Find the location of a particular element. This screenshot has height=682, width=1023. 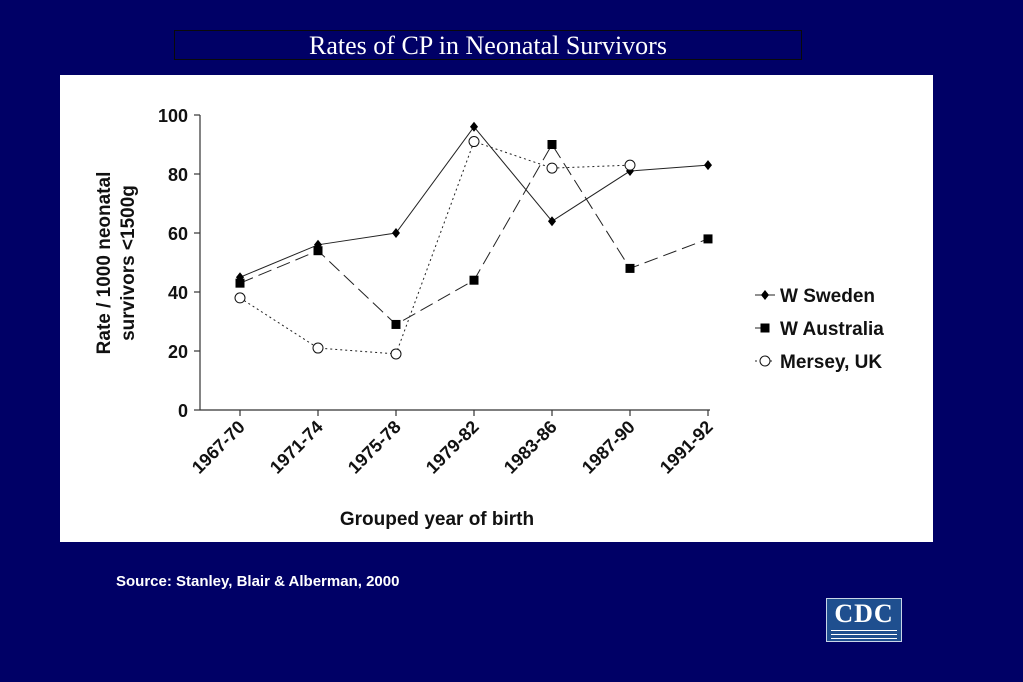

y-axis-label: Rate / 1000 neonatal survivors <1500g is located at coordinates (116, 263).